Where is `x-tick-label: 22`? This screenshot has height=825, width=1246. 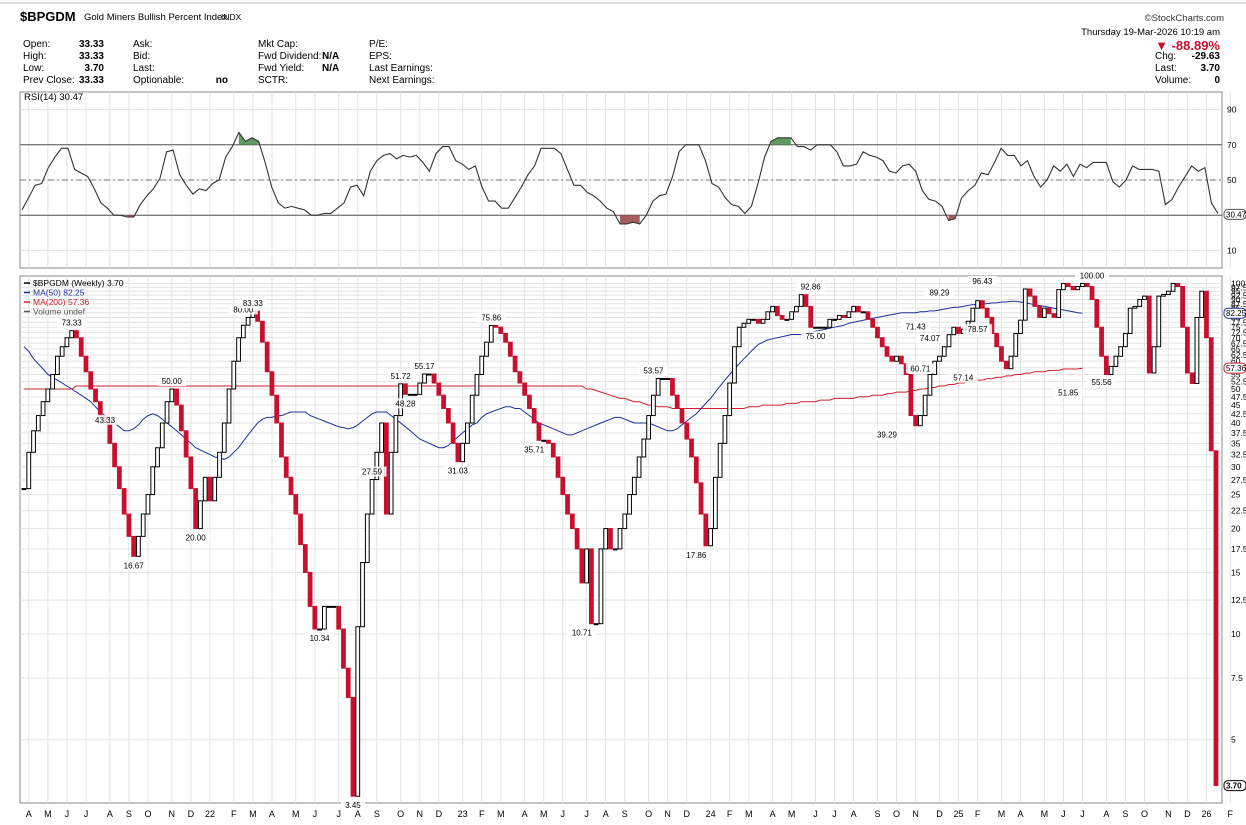 x-tick-label: 22 is located at coordinates (210, 814).